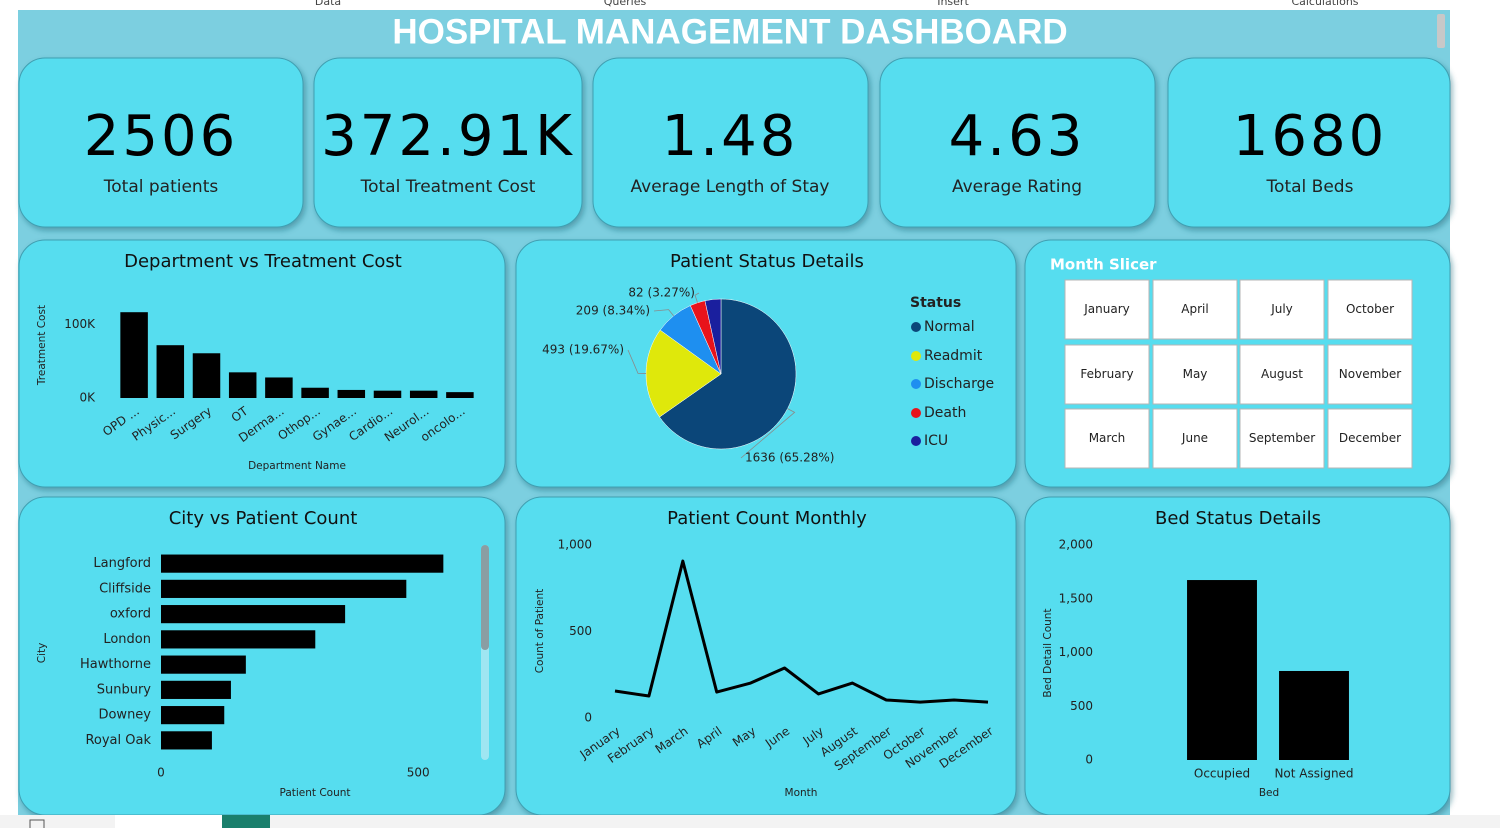 Image resolution: width=1500 pixels, height=828 pixels. What do you see at coordinates (945, 413) in the screenshot?
I see `legend-label: Death` at bounding box center [945, 413].